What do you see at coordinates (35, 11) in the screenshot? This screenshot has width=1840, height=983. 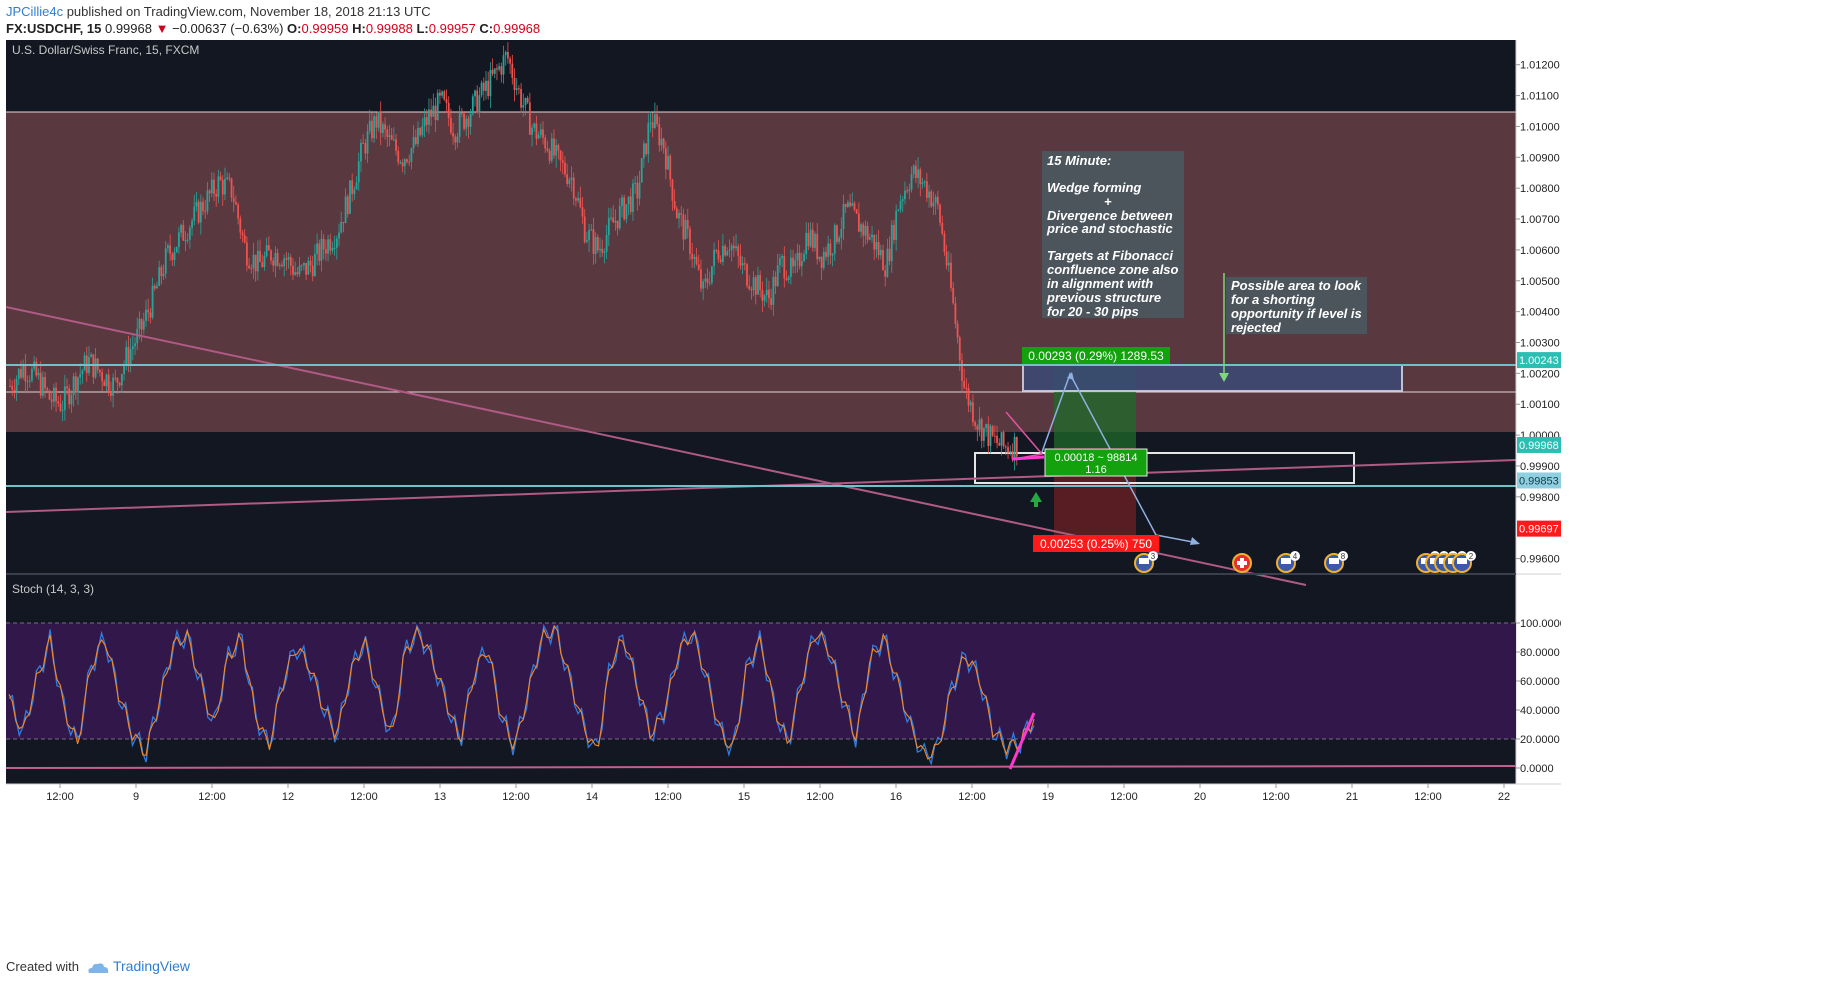 I see `author-link: JPCillie4c` at bounding box center [35, 11].